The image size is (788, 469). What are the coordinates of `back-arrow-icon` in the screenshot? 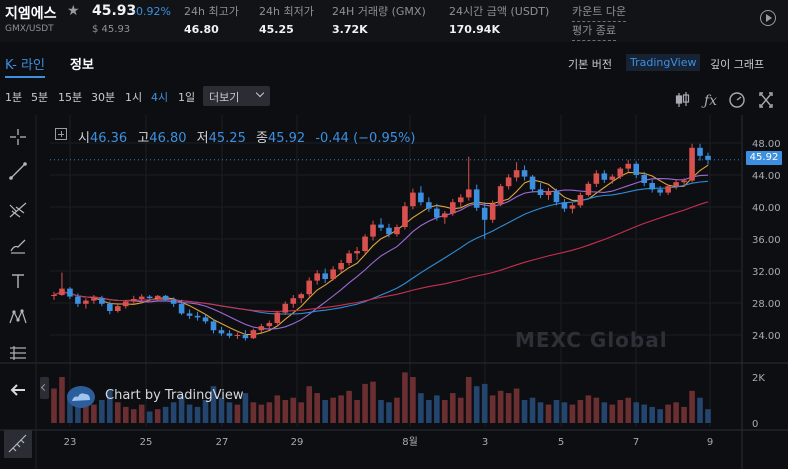 It's located at (18, 390).